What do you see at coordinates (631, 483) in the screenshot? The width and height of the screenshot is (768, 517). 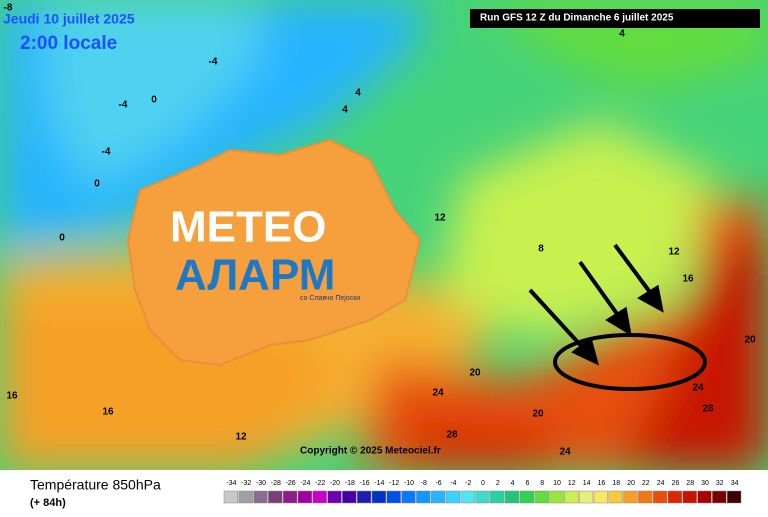 I see `colorbar-label: 20` at bounding box center [631, 483].